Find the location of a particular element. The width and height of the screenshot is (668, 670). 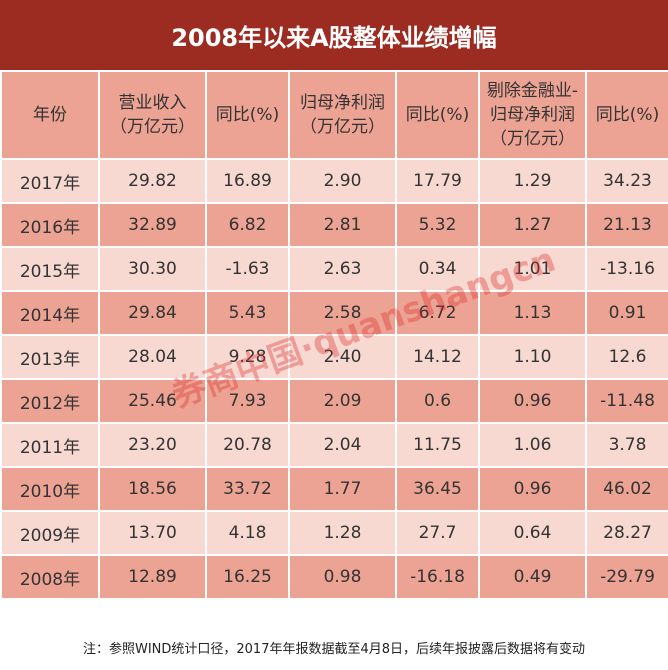

cell: 2008年 is located at coordinates (50, 577).